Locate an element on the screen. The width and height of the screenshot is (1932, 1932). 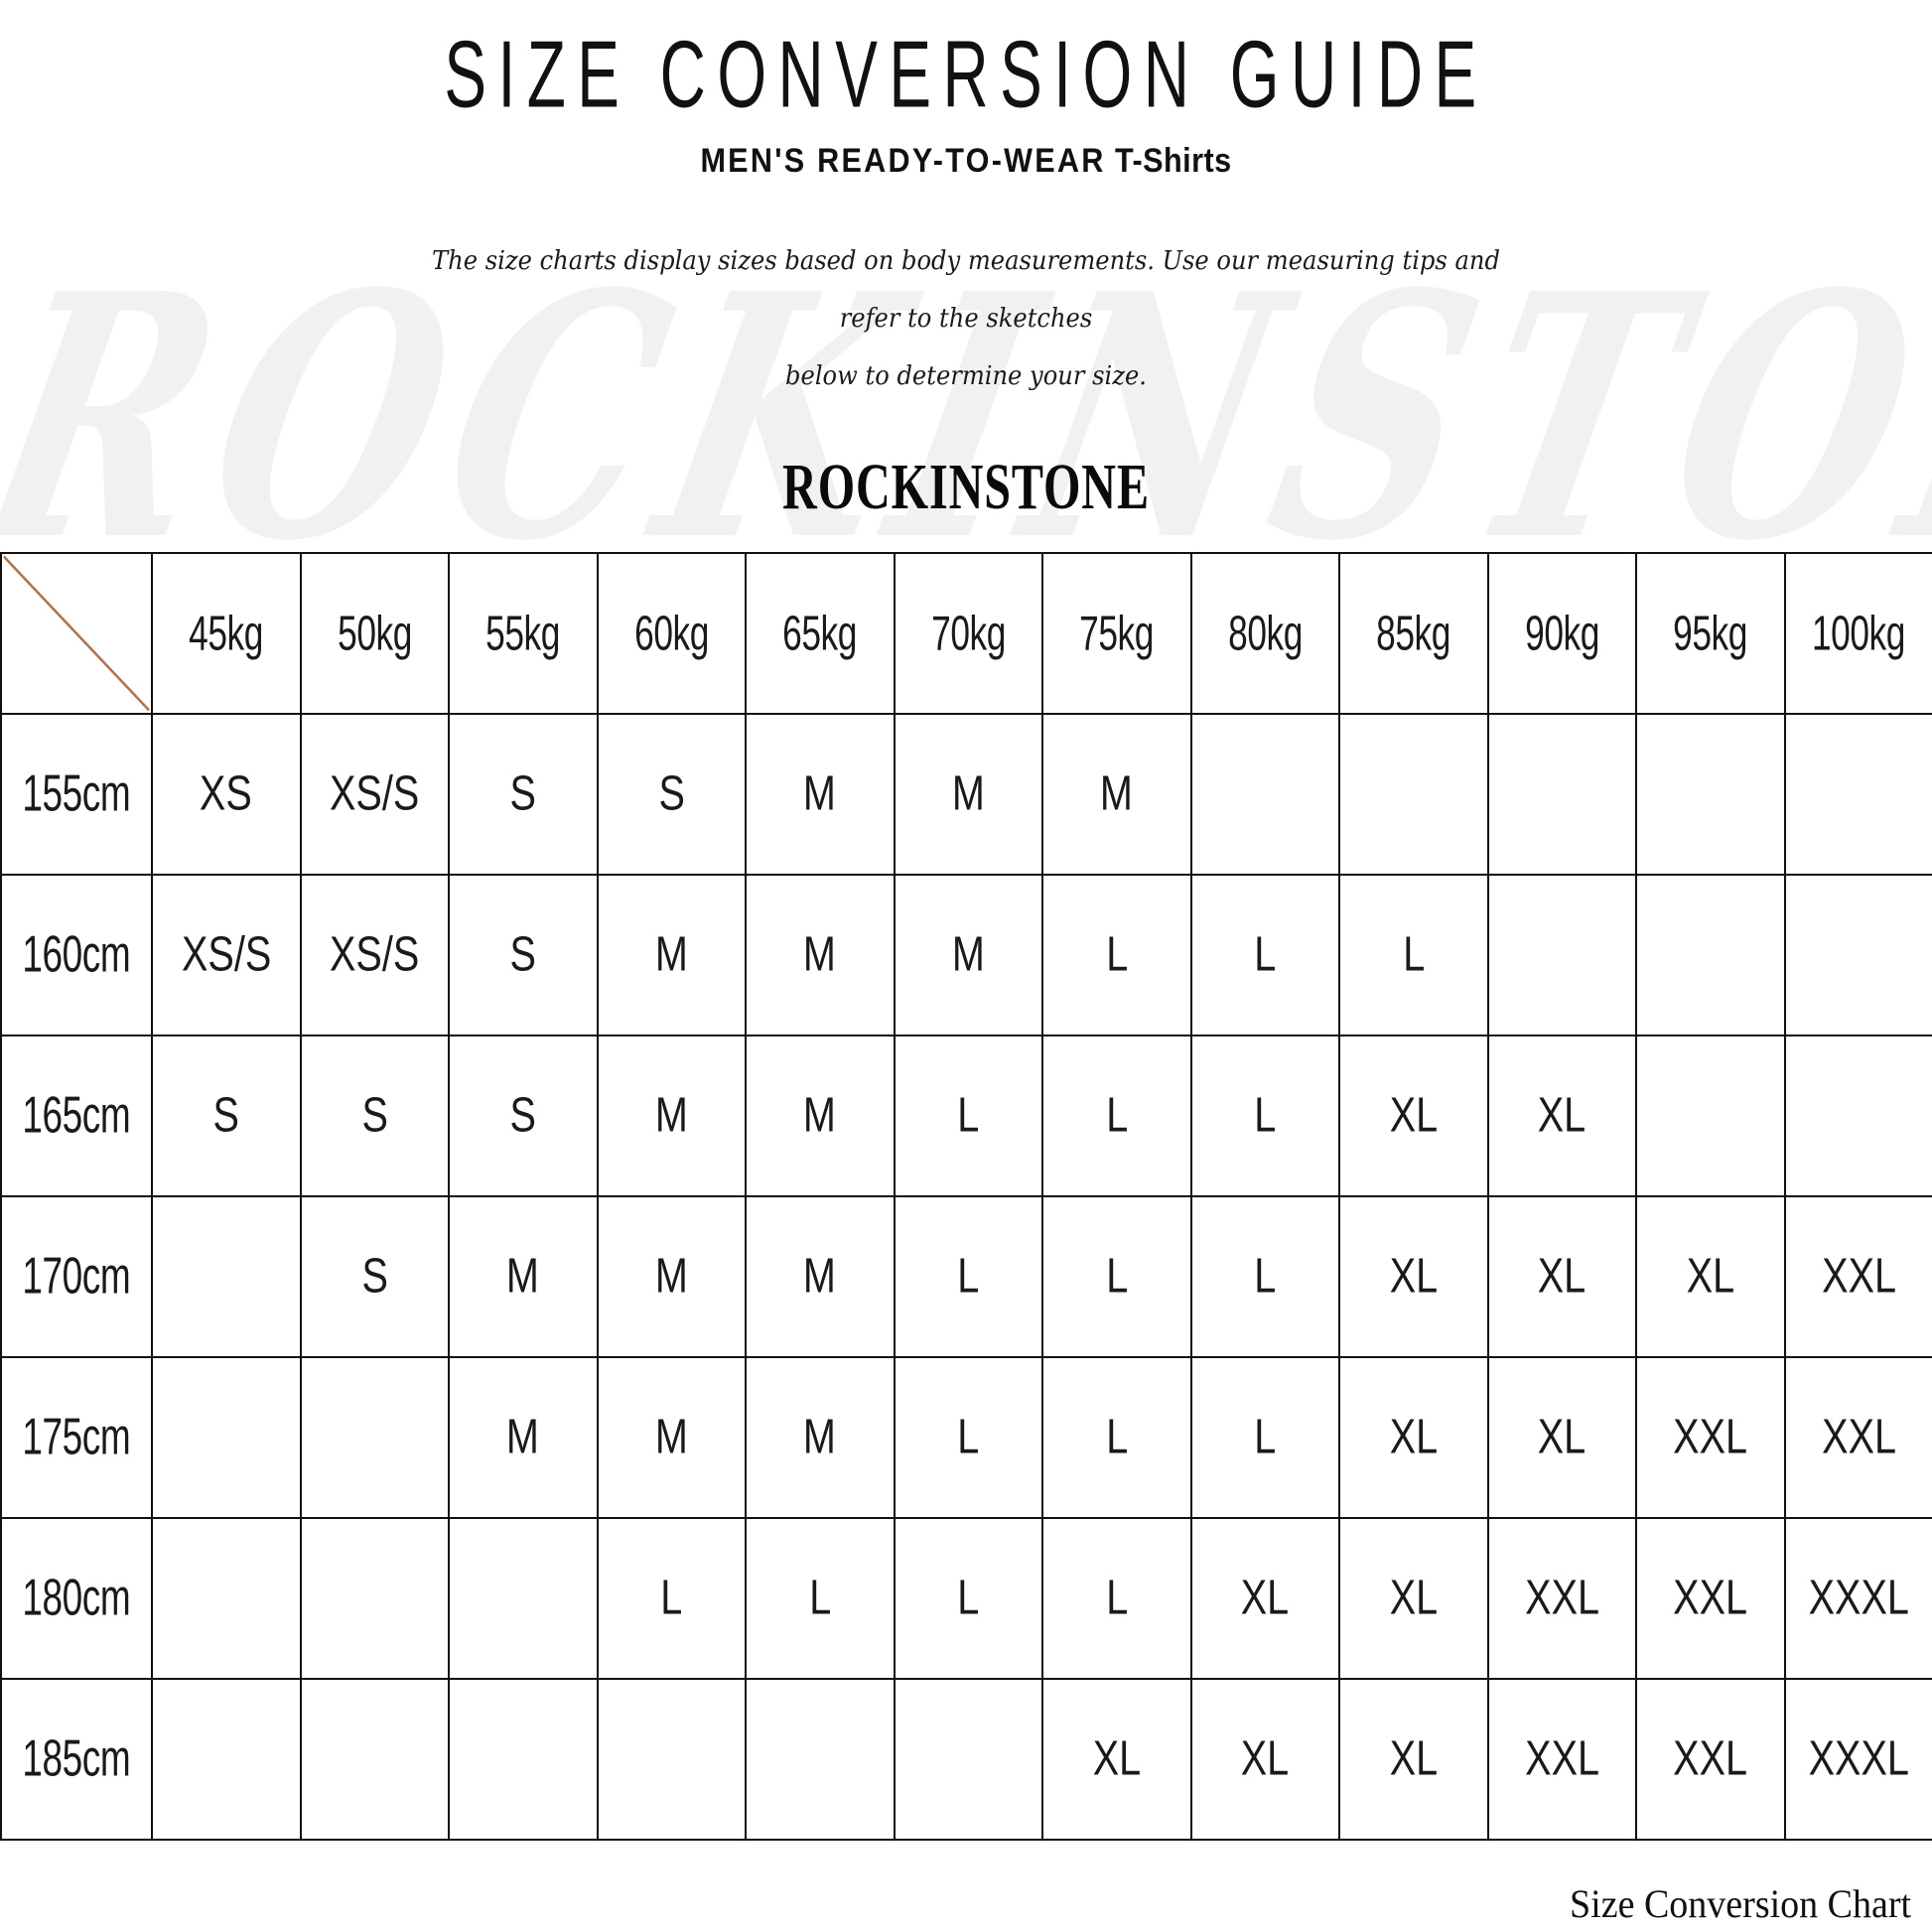
row-header-label: 175cm is located at coordinates (76, 1437).